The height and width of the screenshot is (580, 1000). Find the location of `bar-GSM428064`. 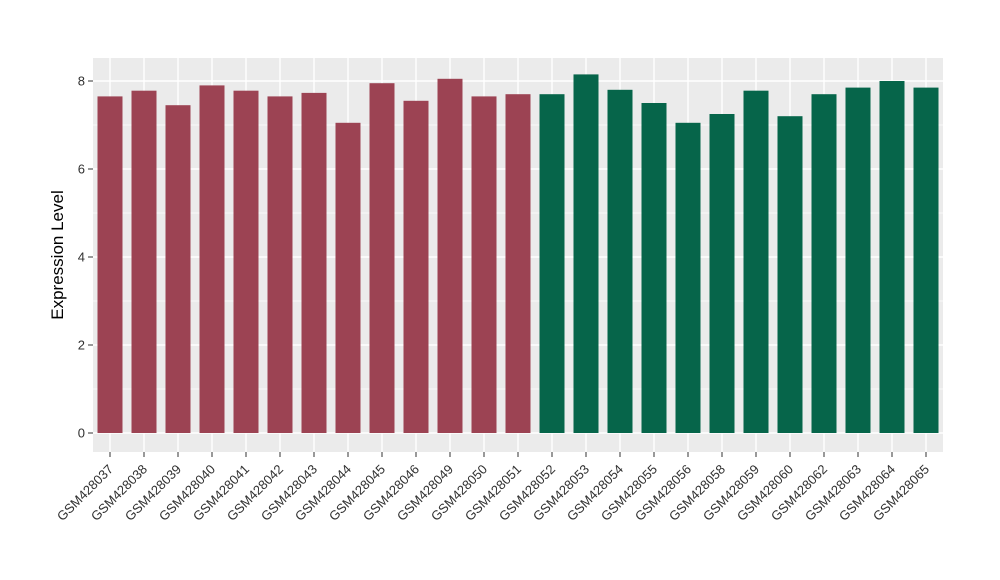

bar-GSM428064 is located at coordinates (892, 257).